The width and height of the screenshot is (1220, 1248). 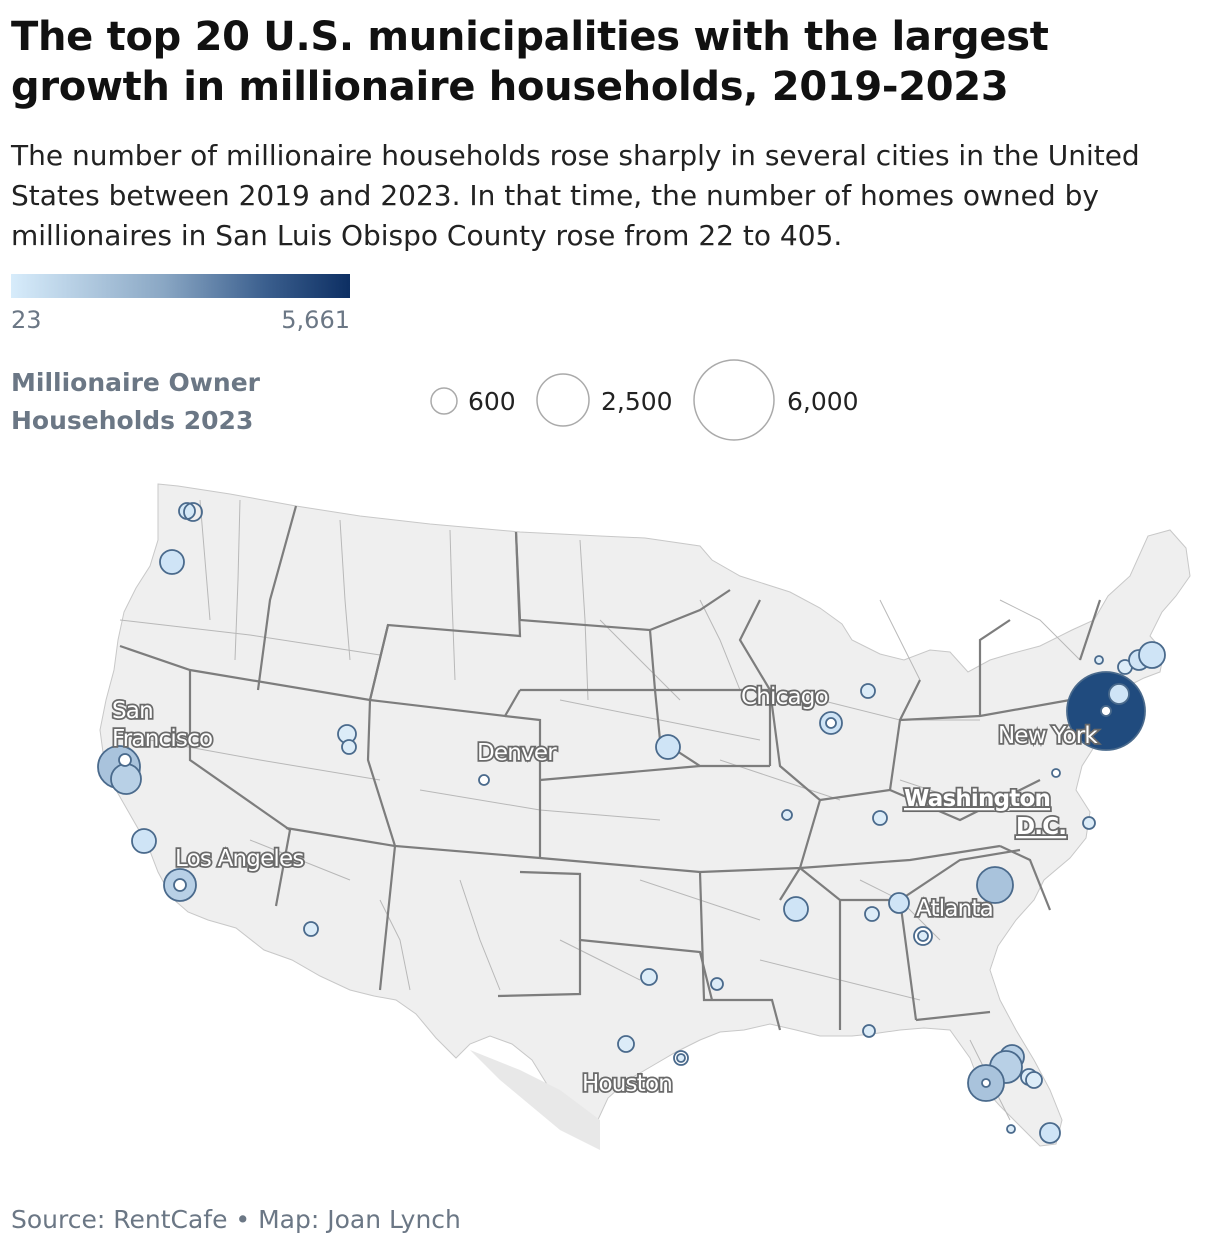 I want to click on bubble-michigan, so click(x=868, y=691).